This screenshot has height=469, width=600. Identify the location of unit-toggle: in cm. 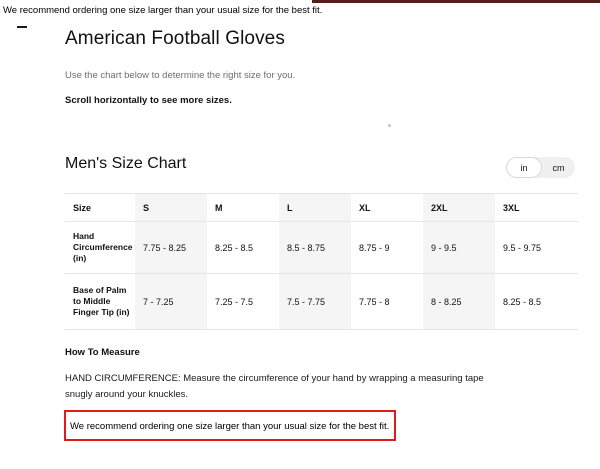
(540, 167).